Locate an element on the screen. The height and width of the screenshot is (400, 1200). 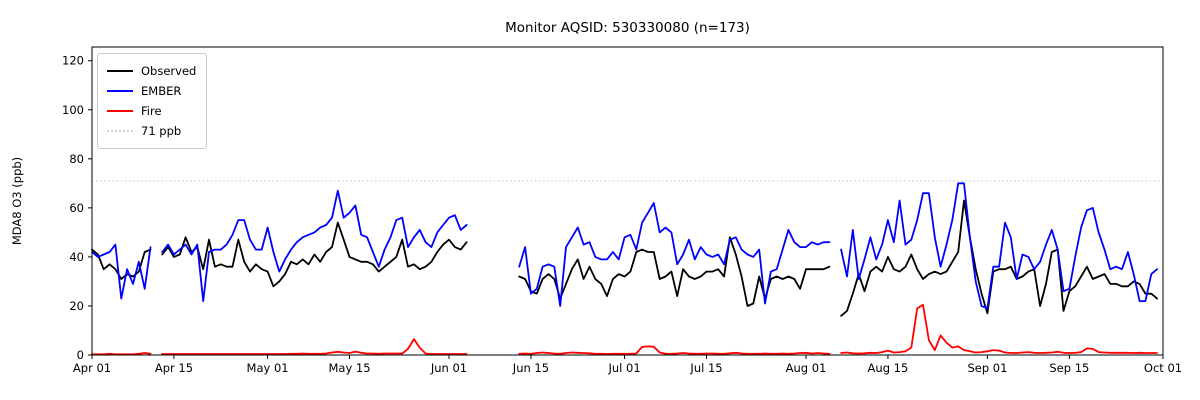
x-tick-label: May 01 is located at coordinates (268, 368).